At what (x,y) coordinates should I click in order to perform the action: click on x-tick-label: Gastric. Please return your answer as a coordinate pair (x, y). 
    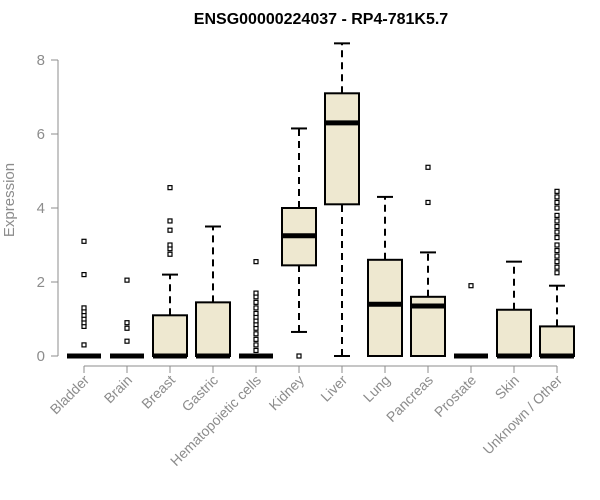
    Looking at the image, I should click on (199, 393).